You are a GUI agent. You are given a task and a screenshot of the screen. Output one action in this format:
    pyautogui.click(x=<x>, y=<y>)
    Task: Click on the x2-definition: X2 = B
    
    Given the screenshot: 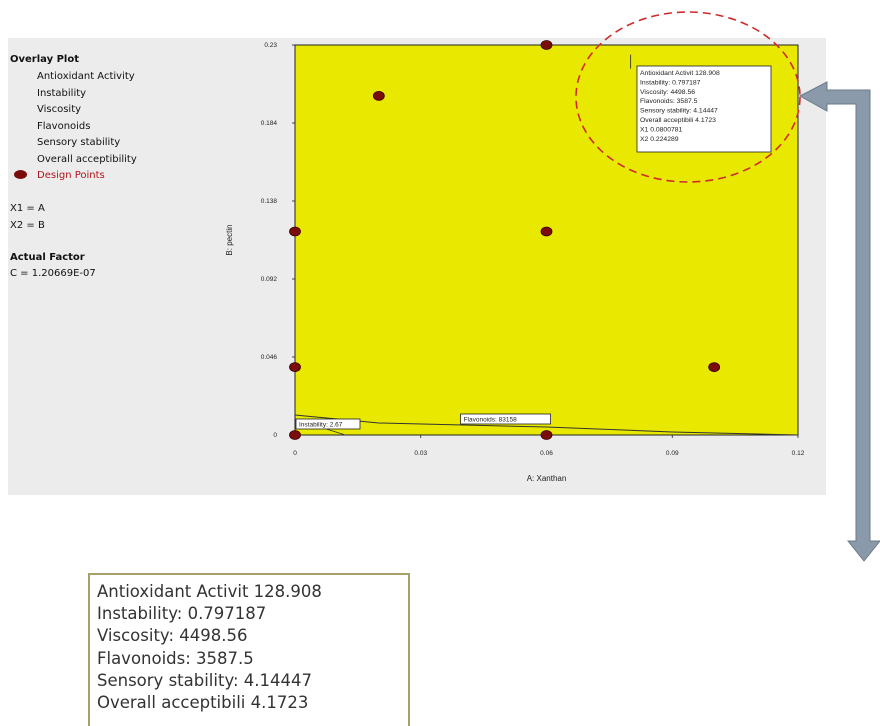 What is the action you would take?
    pyautogui.click(x=27, y=225)
    